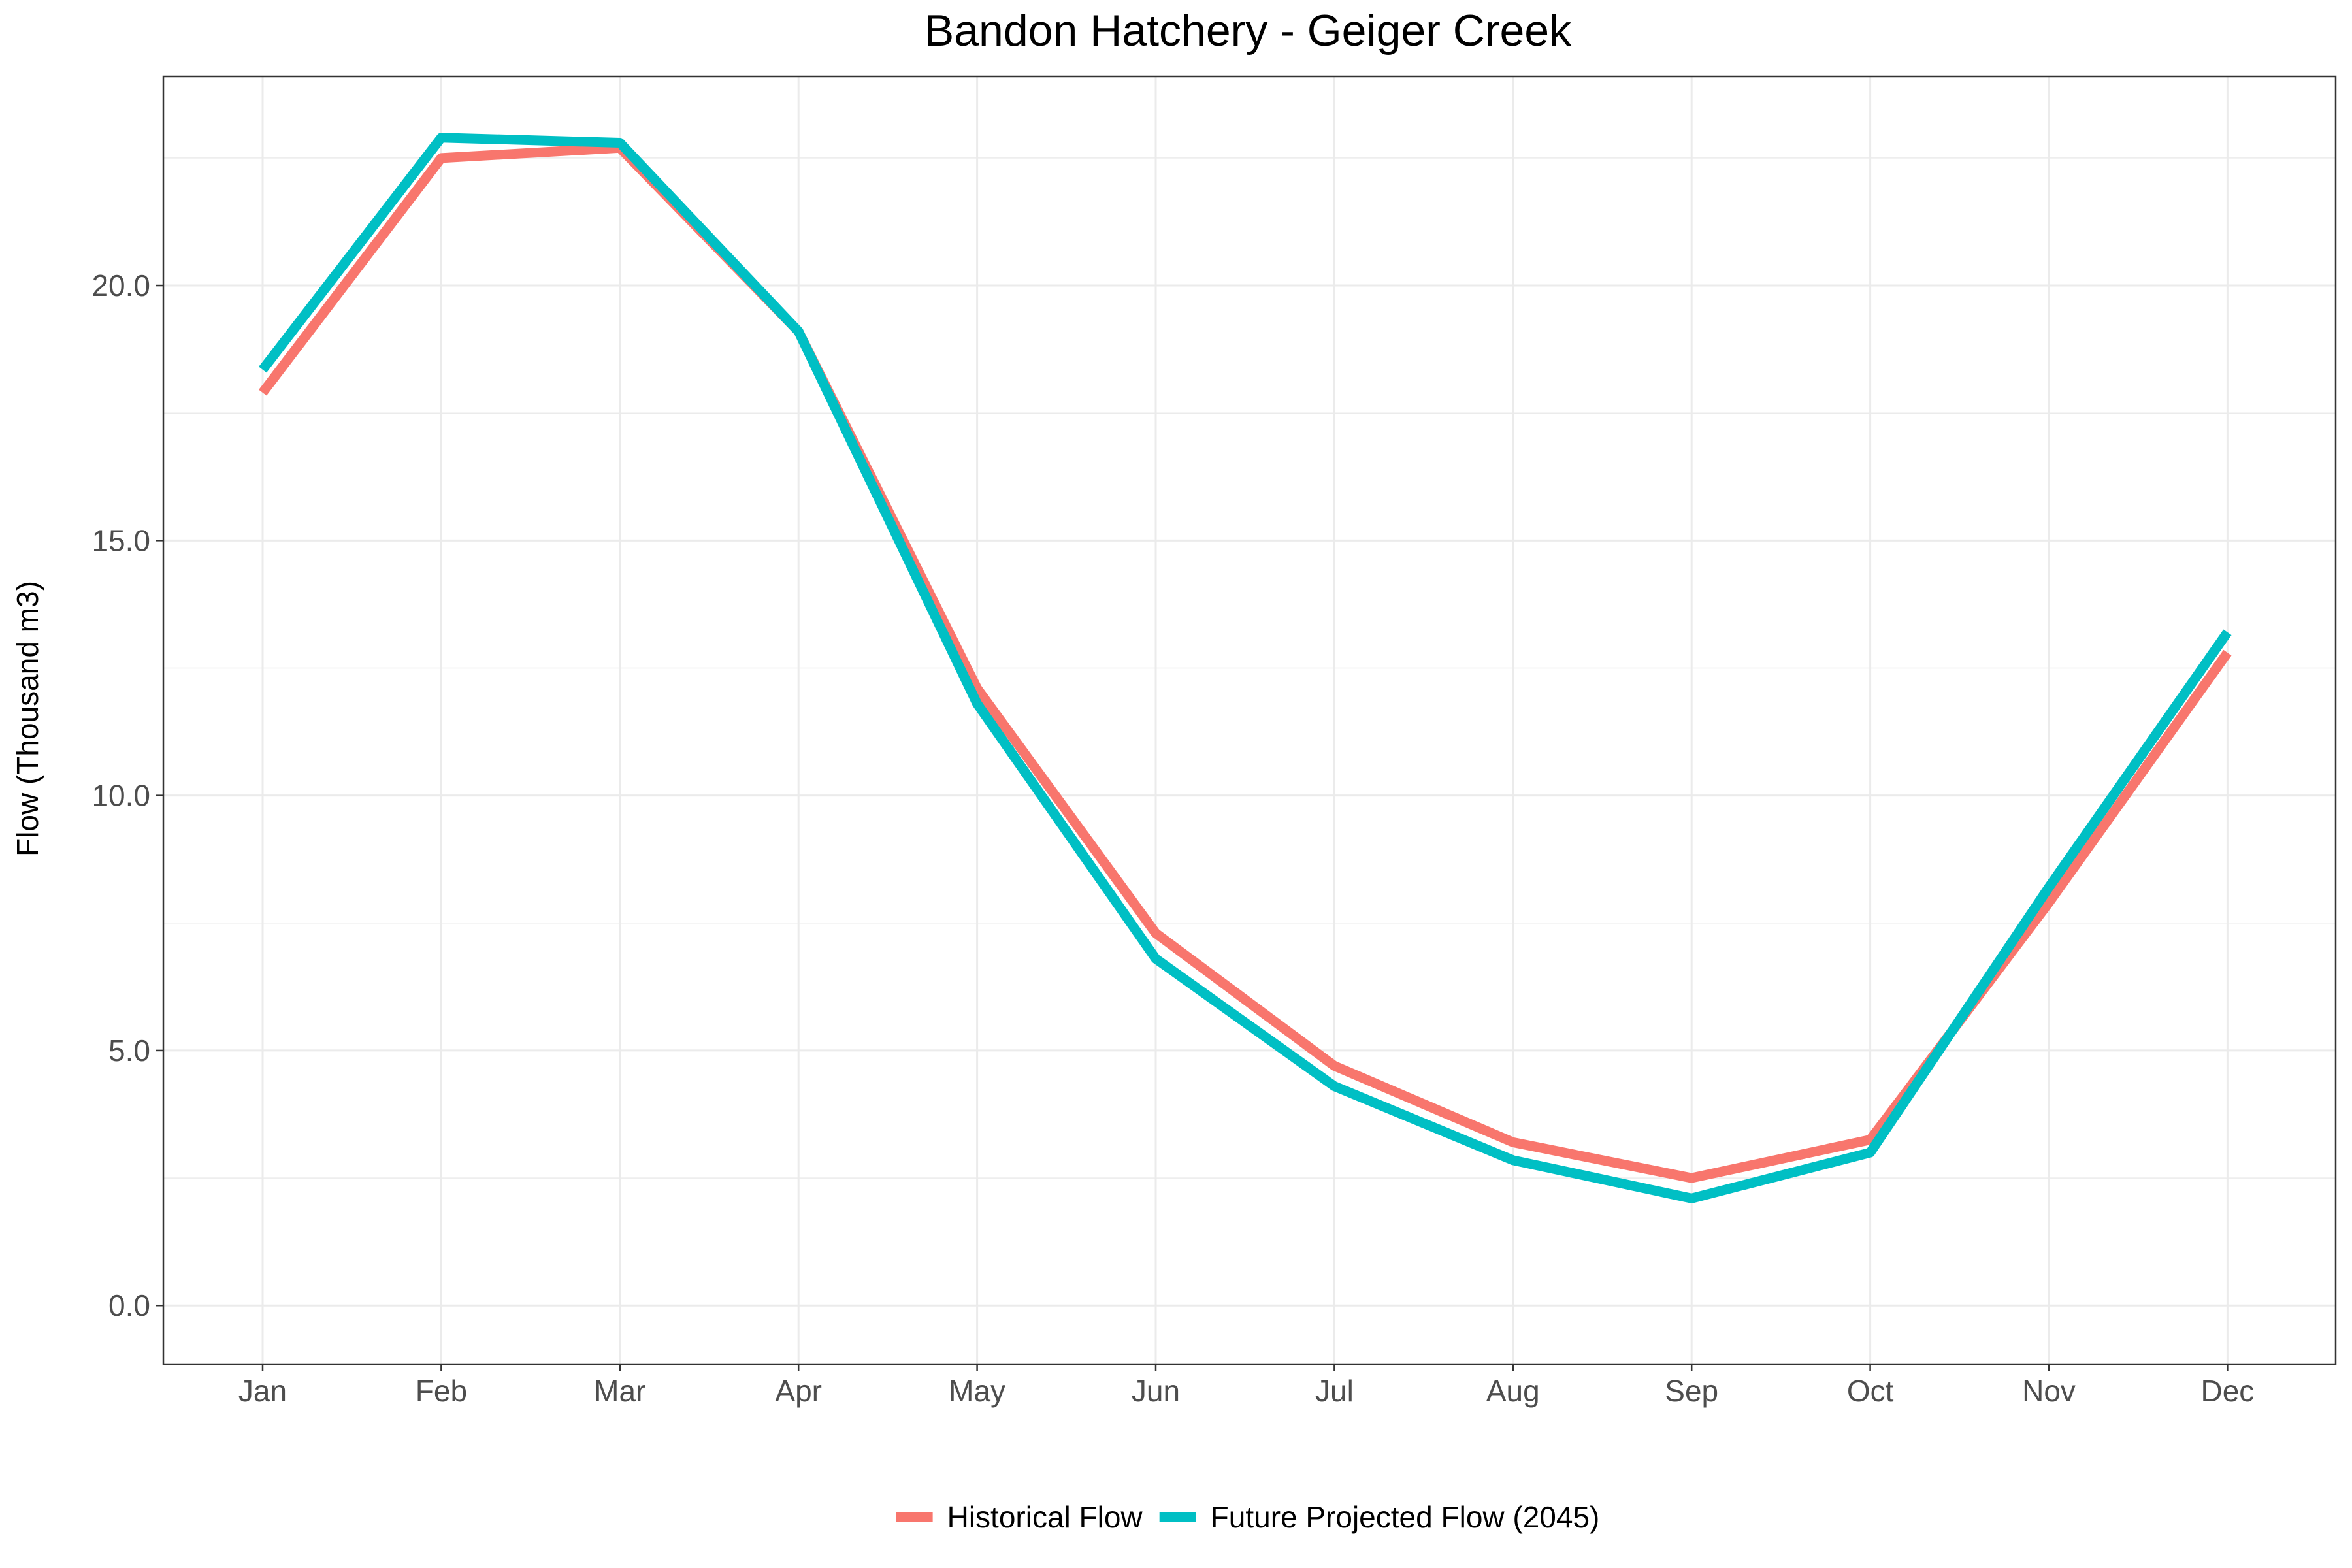 The width and height of the screenshot is (2352, 1568). What do you see at coordinates (129, 1051) in the screenshot?
I see `y-tick-label: 5.0` at bounding box center [129, 1051].